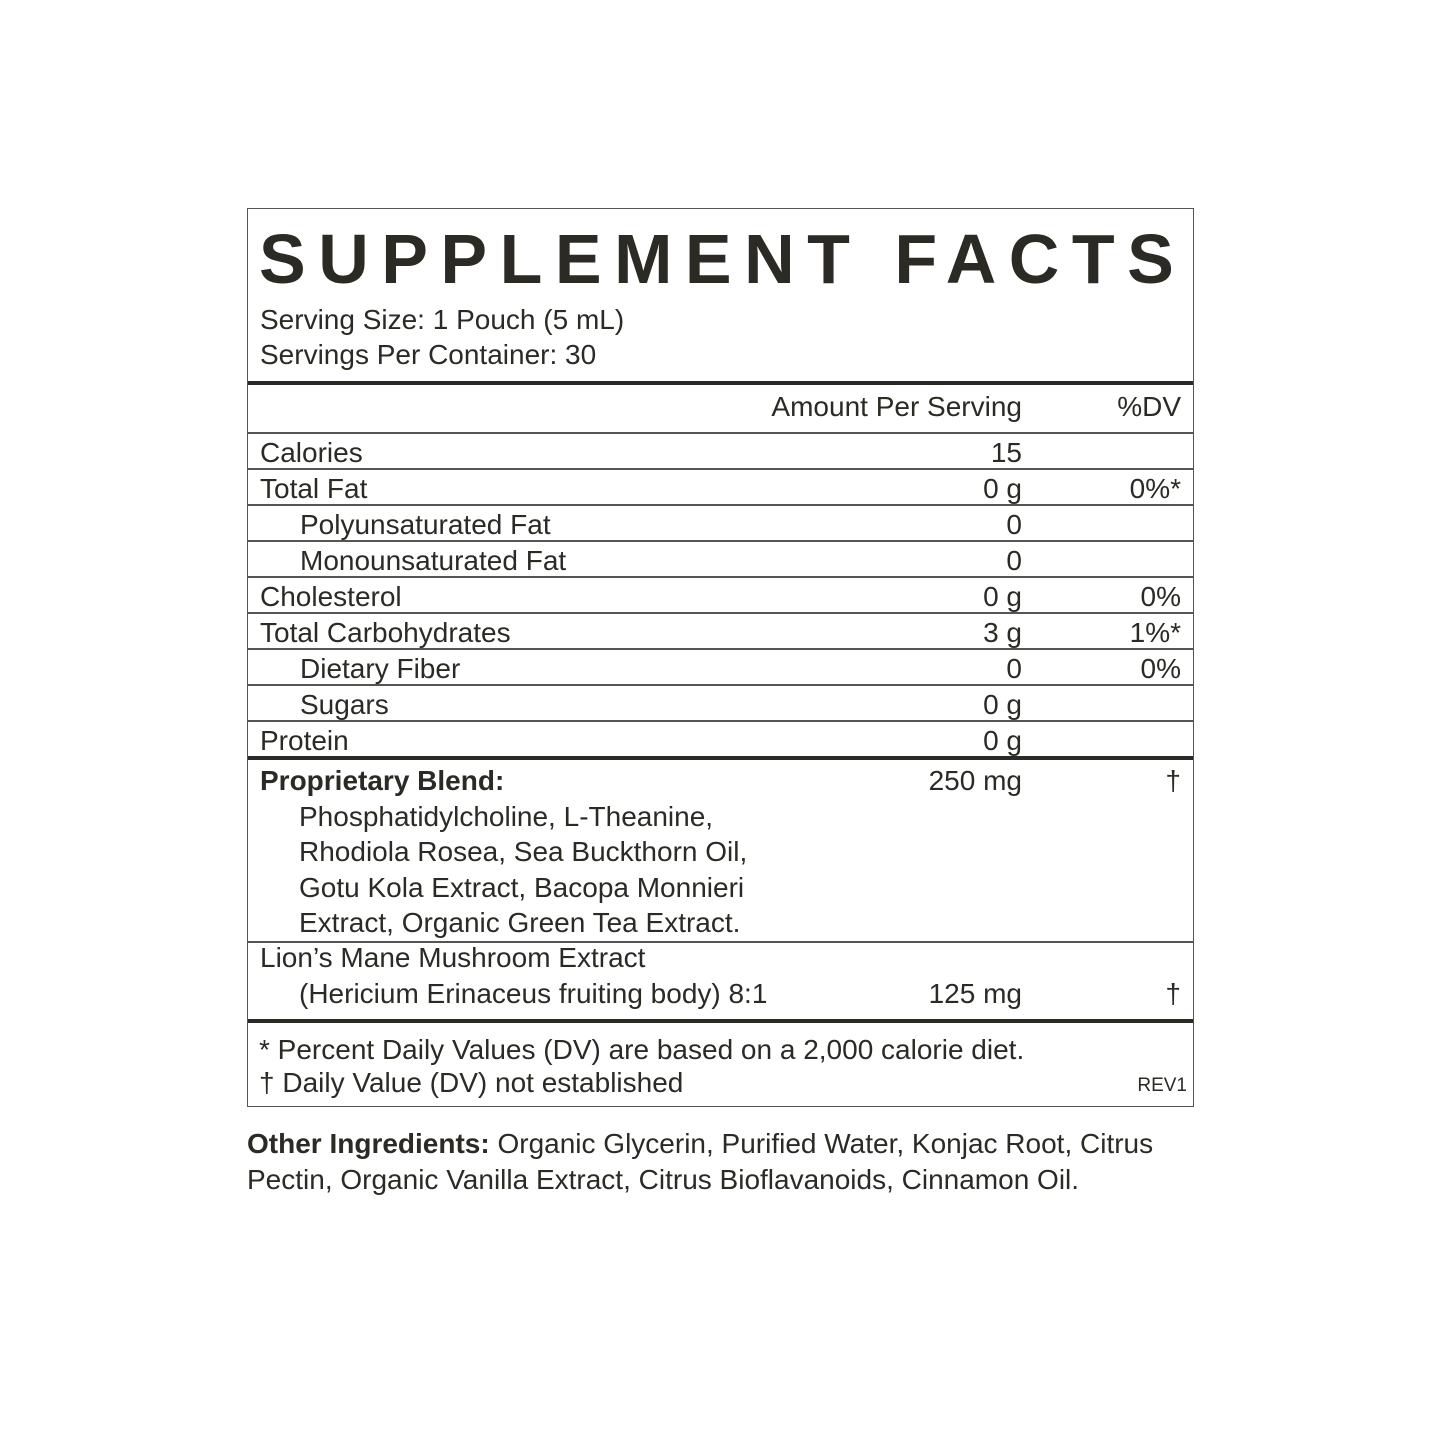 The image size is (1445, 1445). What do you see at coordinates (720, 703) in the screenshot?
I see `nutrient-row: Sugars 0 g` at bounding box center [720, 703].